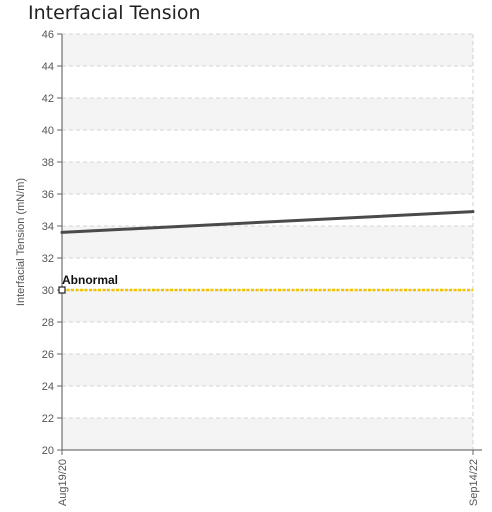 The height and width of the screenshot is (512, 492). What do you see at coordinates (114, 13) in the screenshot?
I see `chart-title: Interfacial Tension` at bounding box center [114, 13].